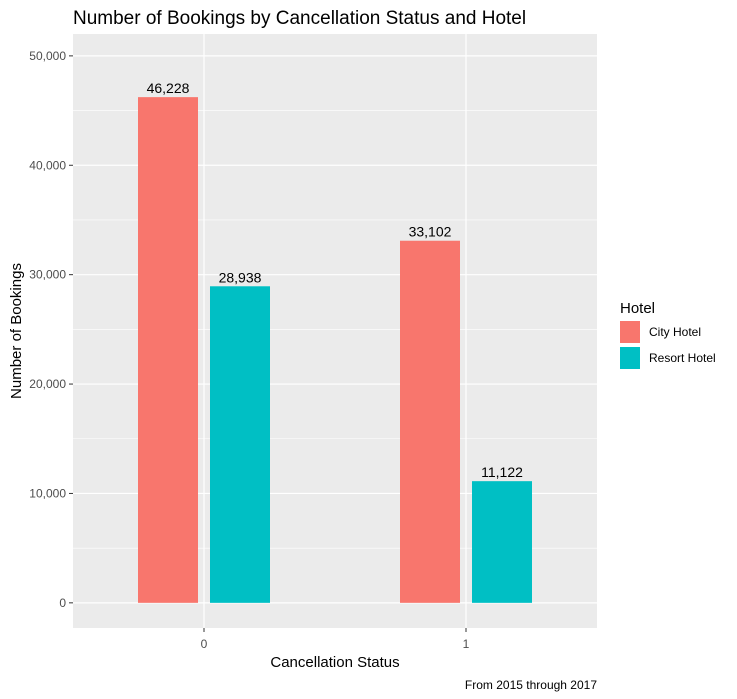  I want to click on y-tick-label: 20,000, so click(47, 384).